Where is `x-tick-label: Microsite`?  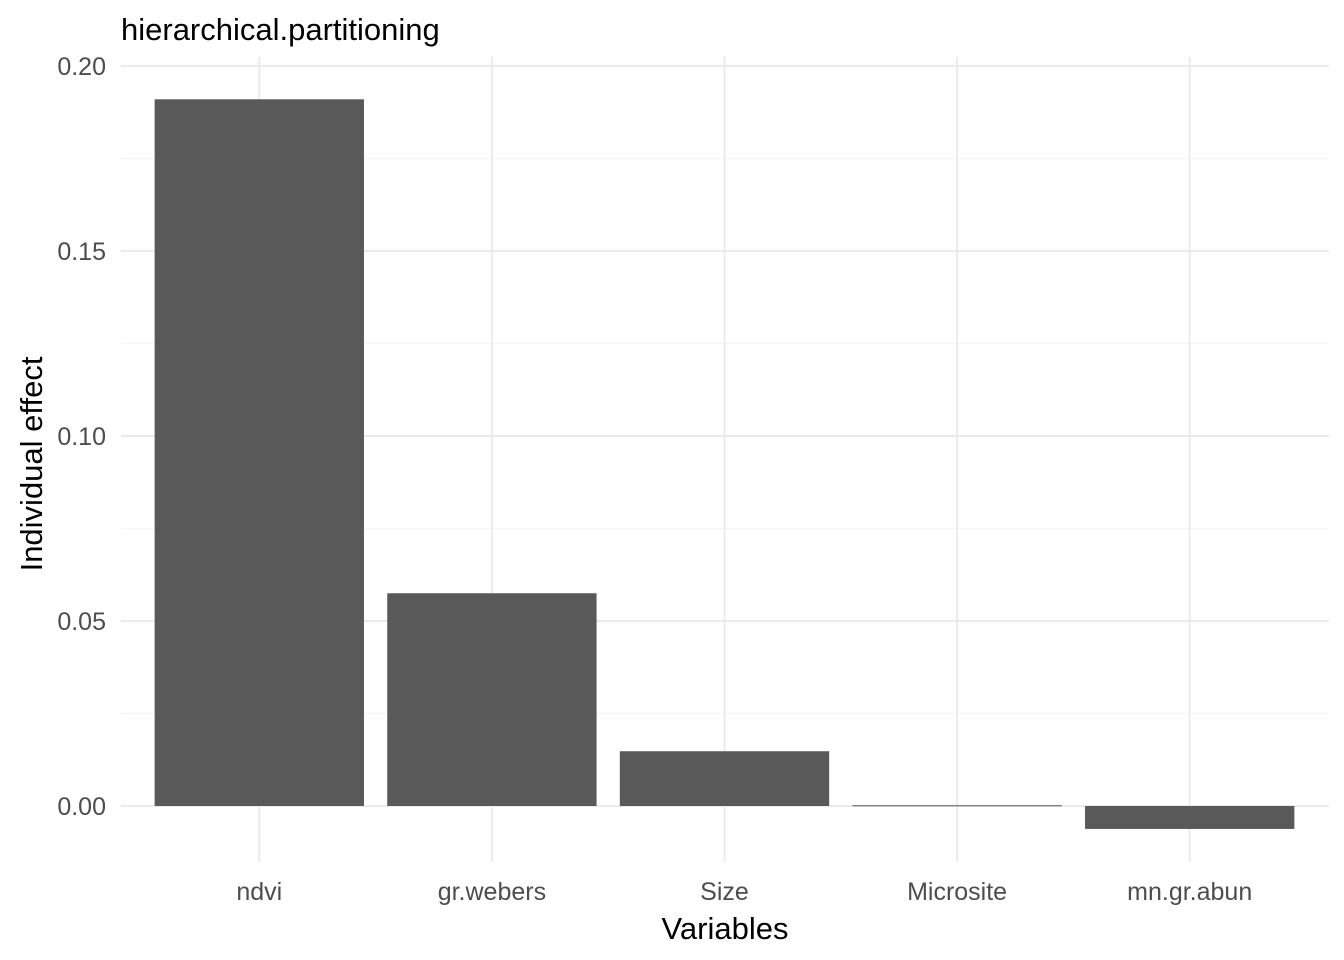 x-tick-label: Microsite is located at coordinates (957, 892).